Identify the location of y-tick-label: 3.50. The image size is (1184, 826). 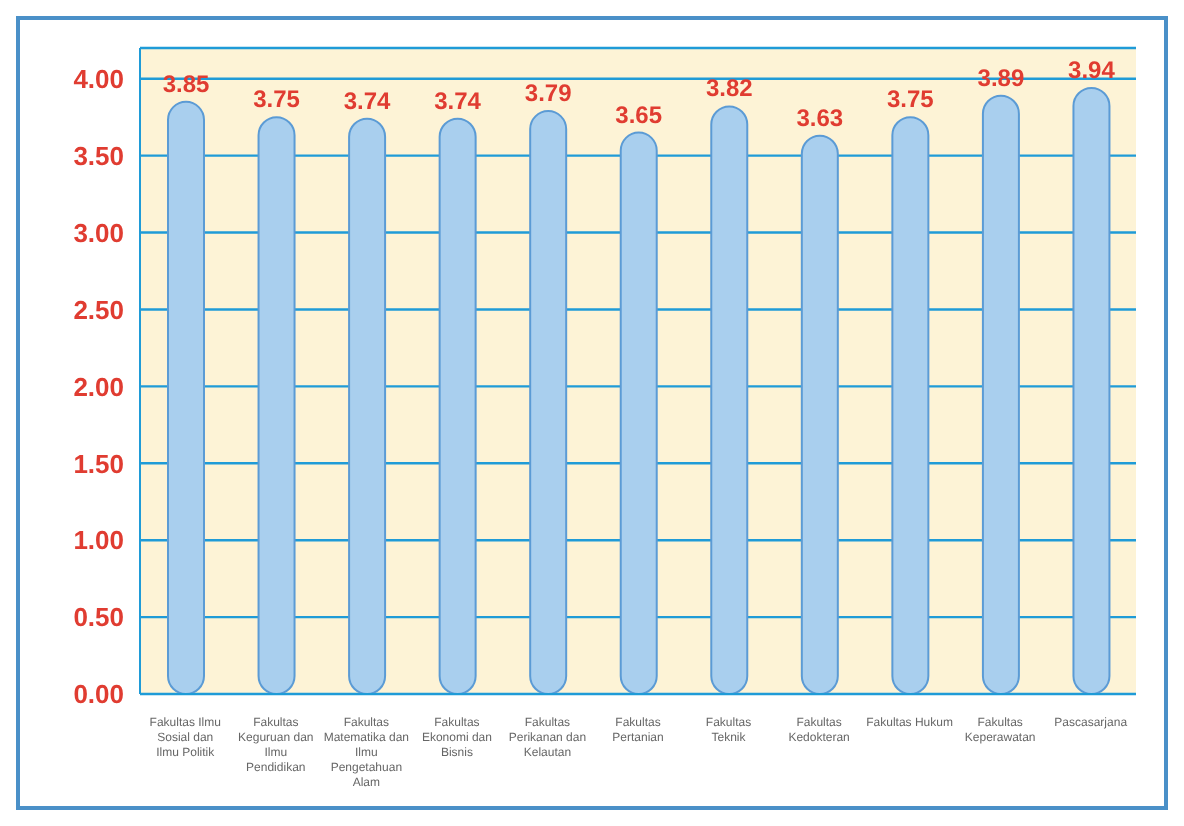
(98, 155).